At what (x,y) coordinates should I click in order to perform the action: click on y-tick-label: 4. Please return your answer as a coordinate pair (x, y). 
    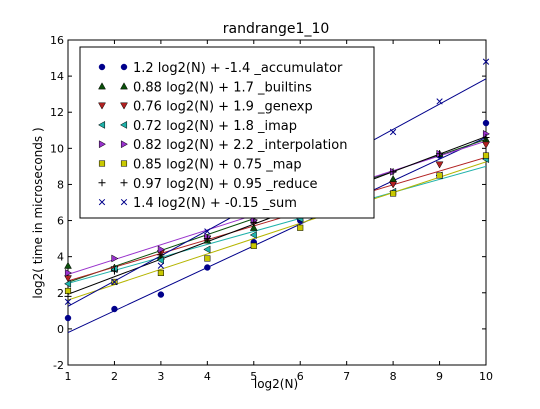
    Looking at the image, I should click on (60, 257).